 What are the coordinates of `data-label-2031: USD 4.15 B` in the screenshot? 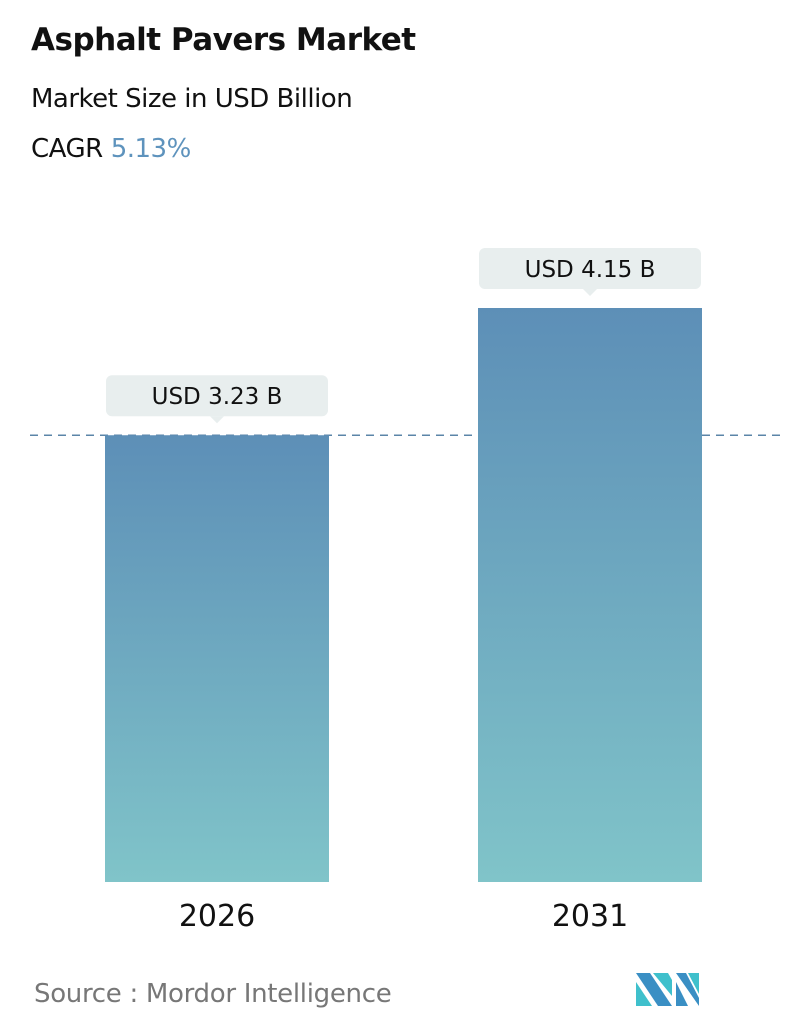 It's located at (590, 270).